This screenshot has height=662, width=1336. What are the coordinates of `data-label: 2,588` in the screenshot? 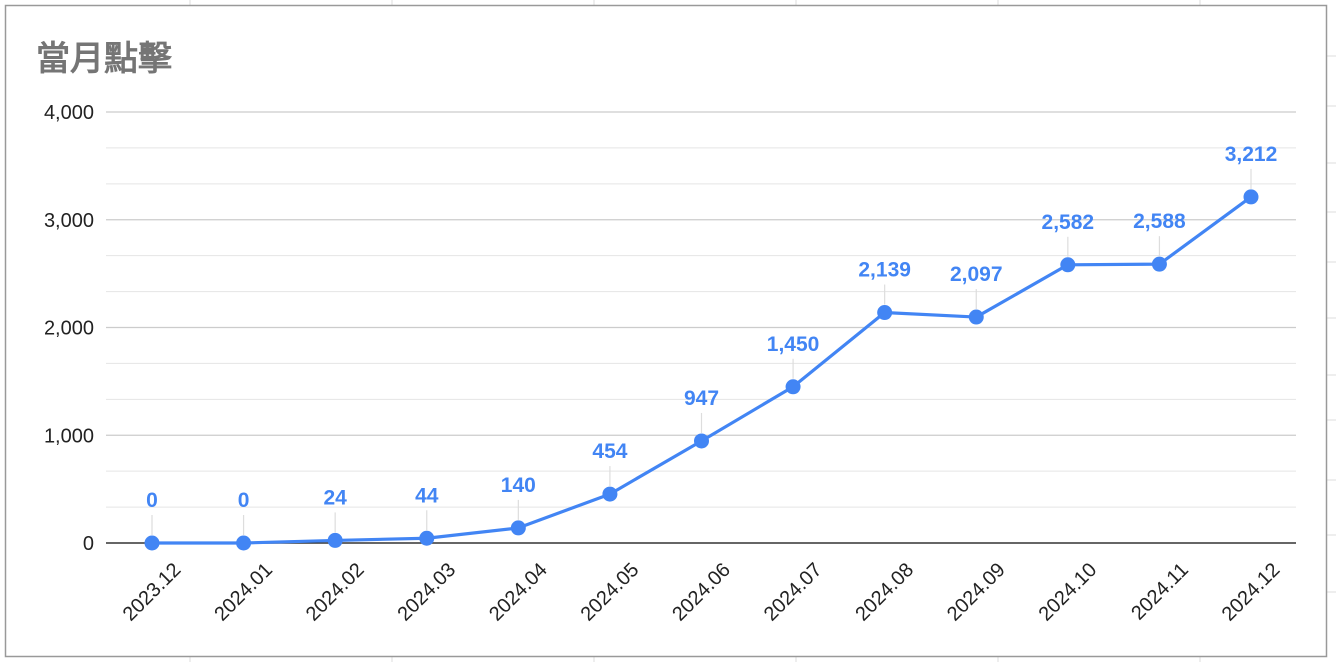 It's located at (1159, 221).